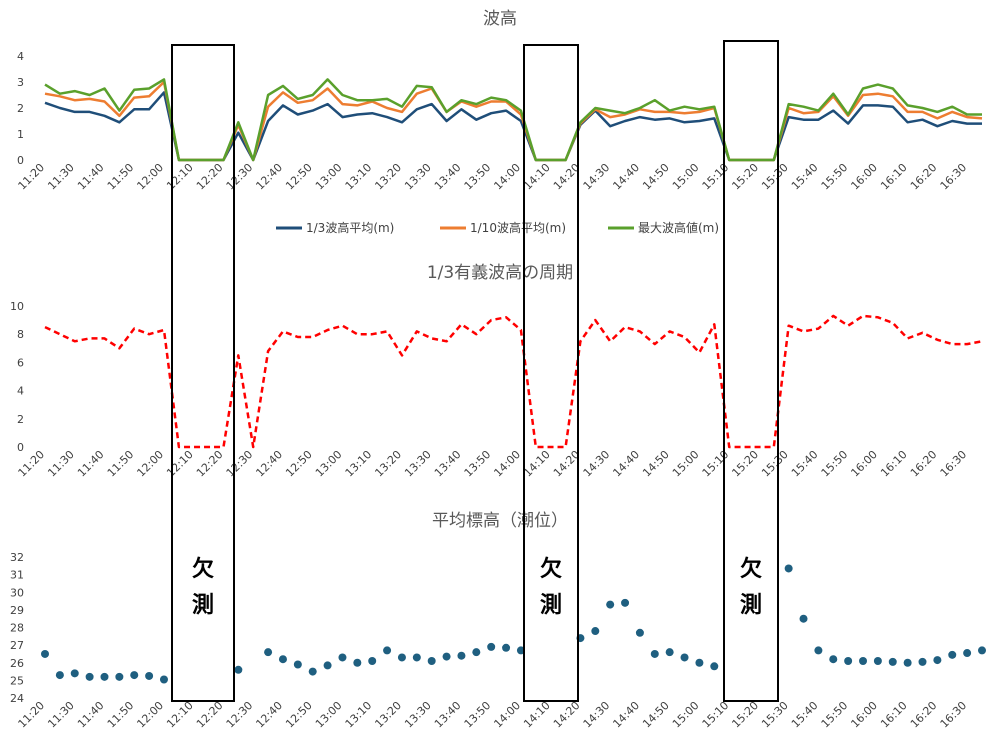 This screenshot has height=750, width=1000. Describe the element at coordinates (775, 464) in the screenshot. I see `x-tick-label: 15:30` at that location.